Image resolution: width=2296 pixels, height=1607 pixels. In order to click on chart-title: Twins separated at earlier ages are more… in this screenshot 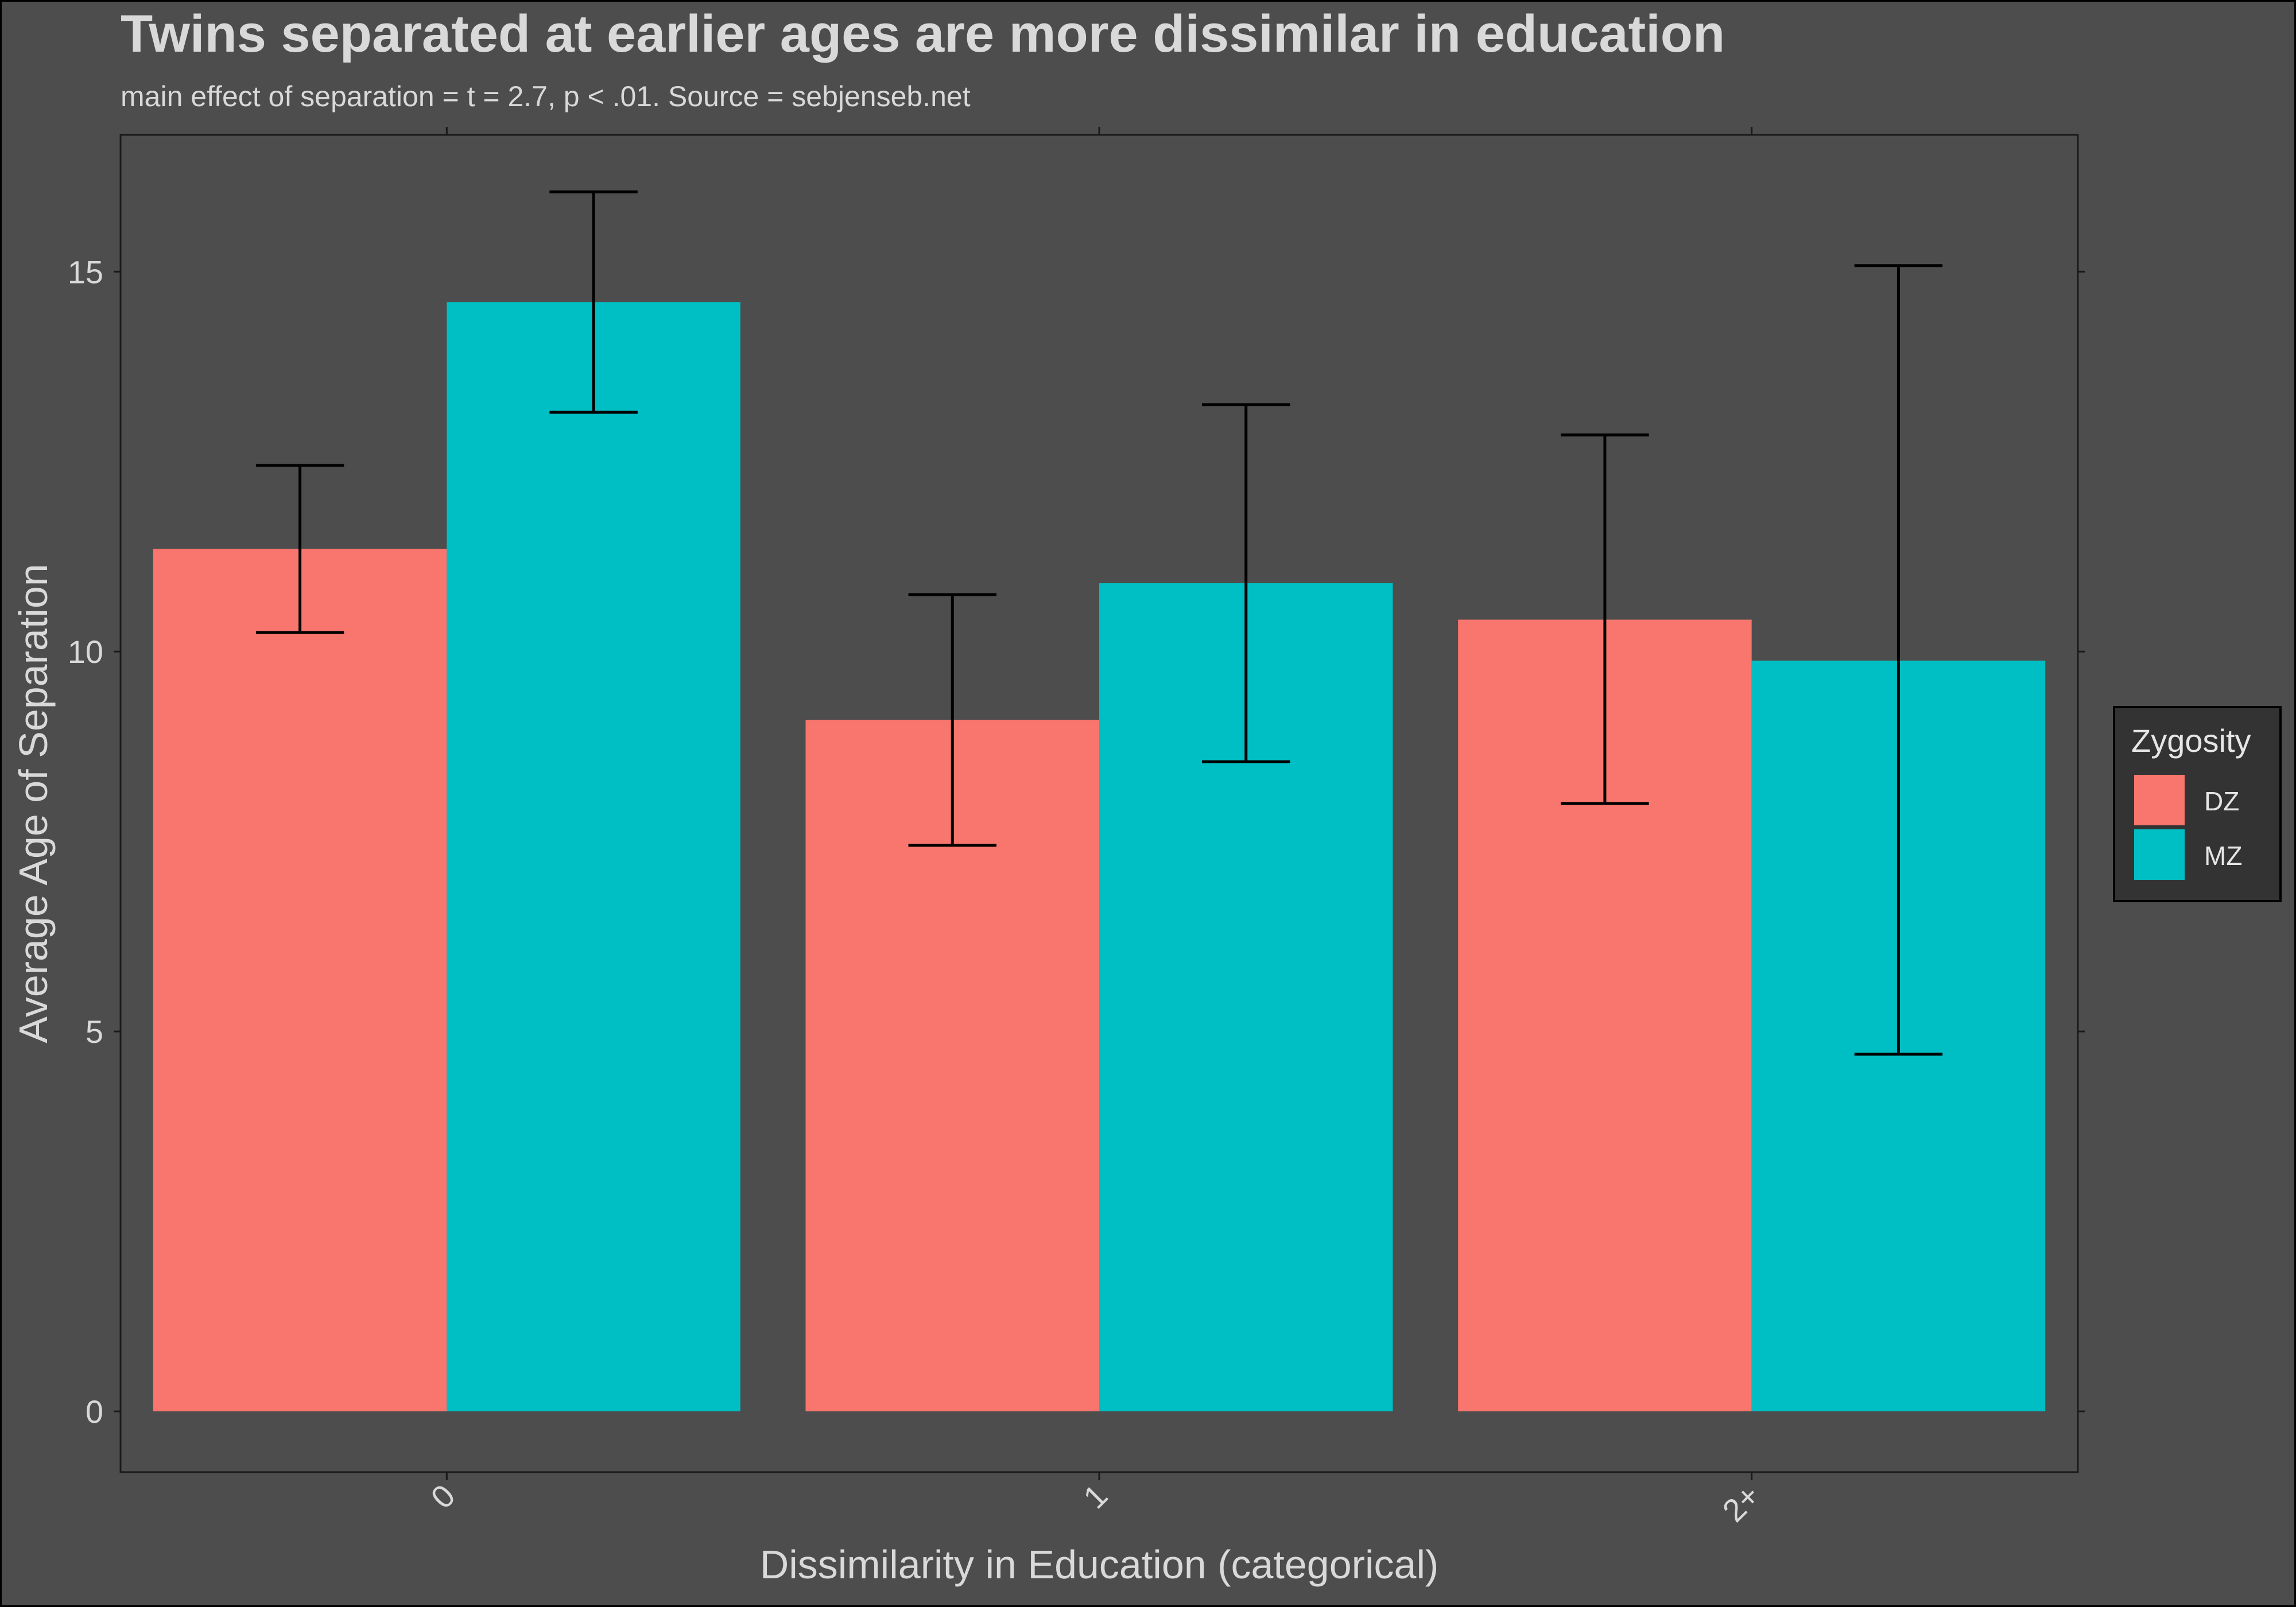, I will do `click(923, 34)`.